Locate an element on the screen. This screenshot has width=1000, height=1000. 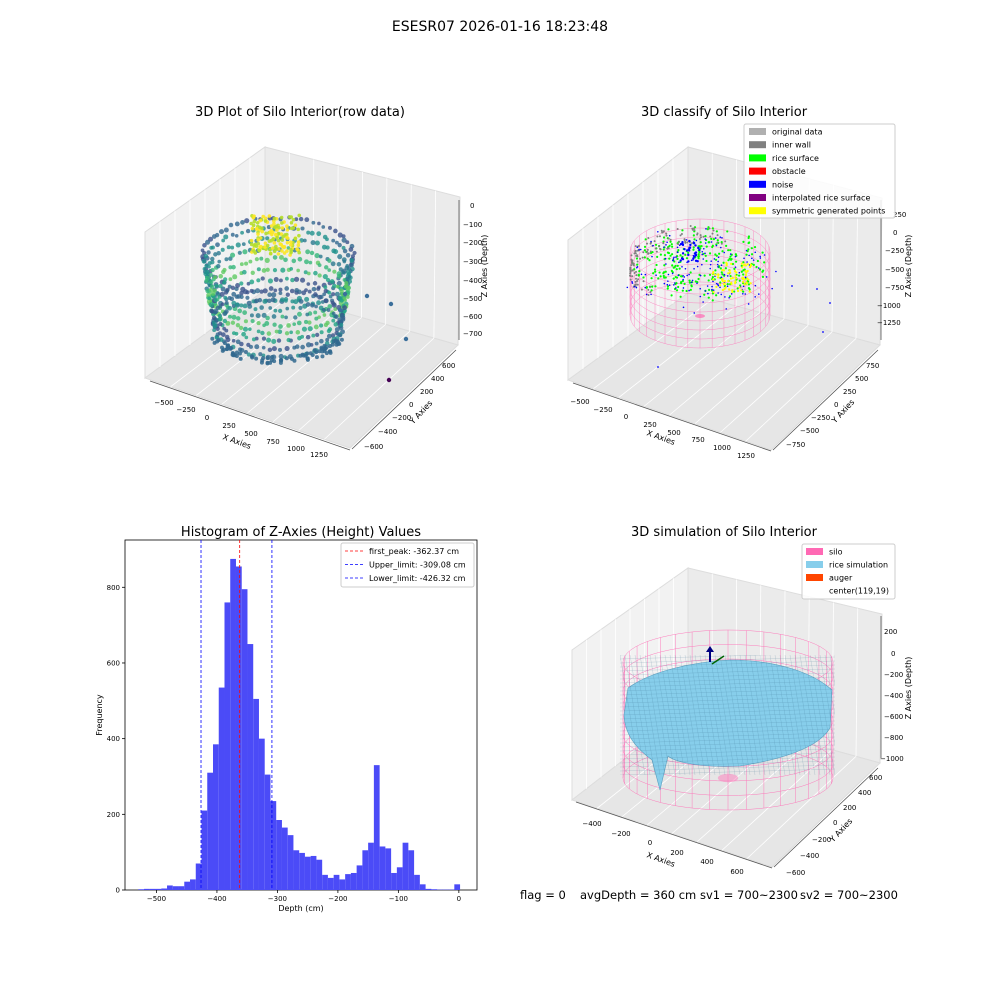
plot1-y-tick: −200 is located at coordinates (401, 418).